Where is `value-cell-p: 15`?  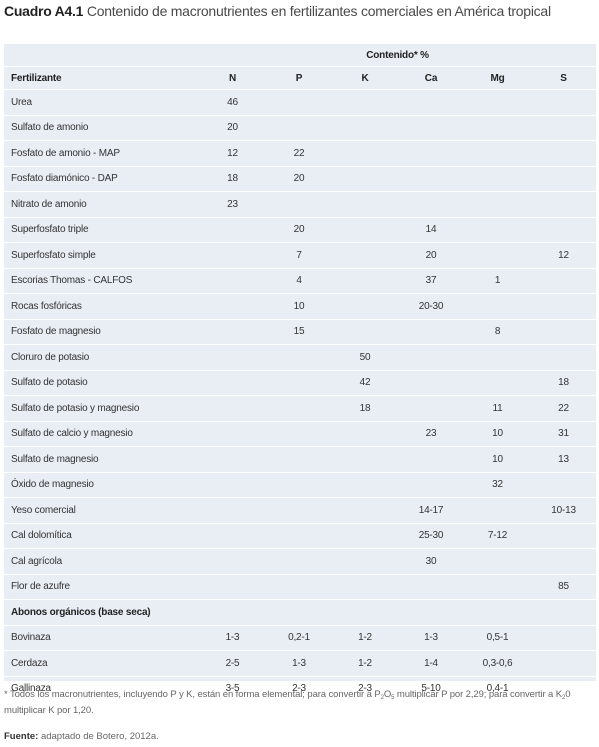
value-cell-p: 15 is located at coordinates (299, 332).